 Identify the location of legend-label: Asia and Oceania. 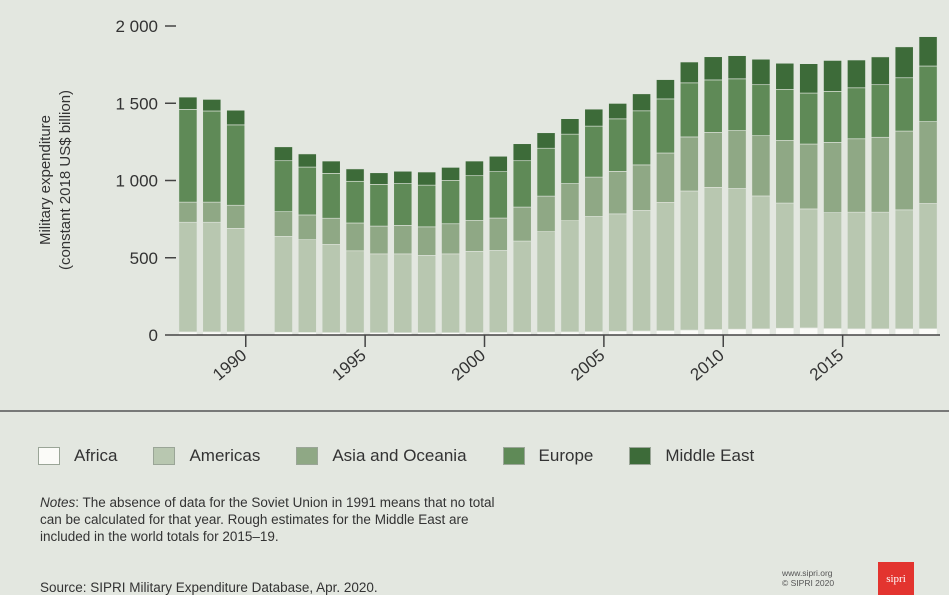
(399, 455).